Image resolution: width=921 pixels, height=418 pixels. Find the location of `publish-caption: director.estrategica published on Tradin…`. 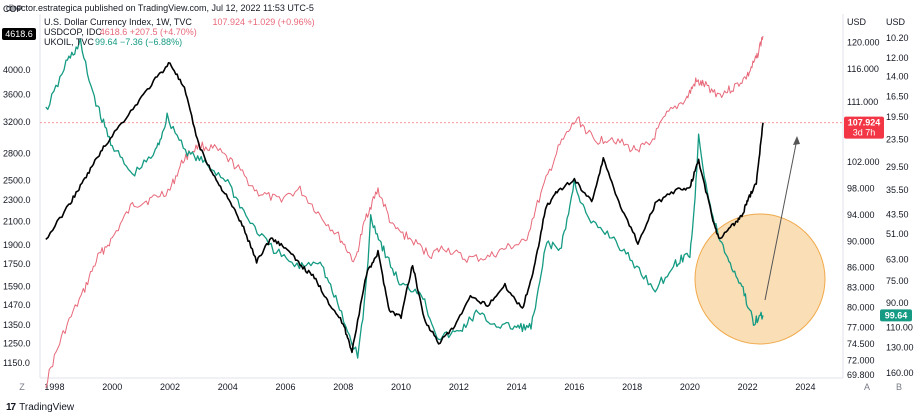

publish-caption: director.estrategica published on Tradin… is located at coordinates (160, 8).